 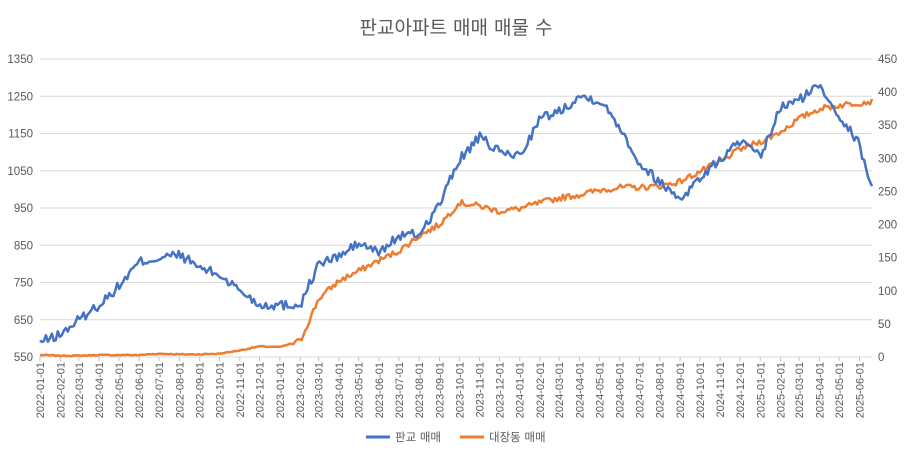 What do you see at coordinates (320, 390) in the screenshot?
I see `x-tick-label: 2023-03-01` at bounding box center [320, 390].